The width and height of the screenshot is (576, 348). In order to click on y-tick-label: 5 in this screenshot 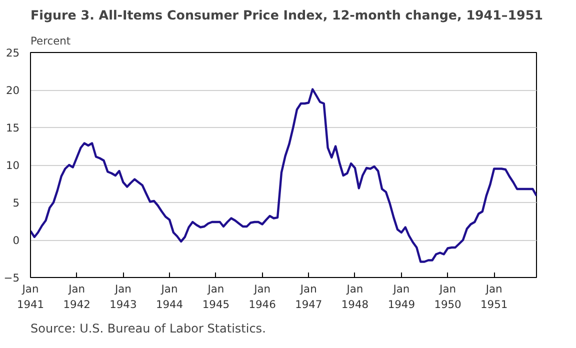, I will do `click(16, 203)`.